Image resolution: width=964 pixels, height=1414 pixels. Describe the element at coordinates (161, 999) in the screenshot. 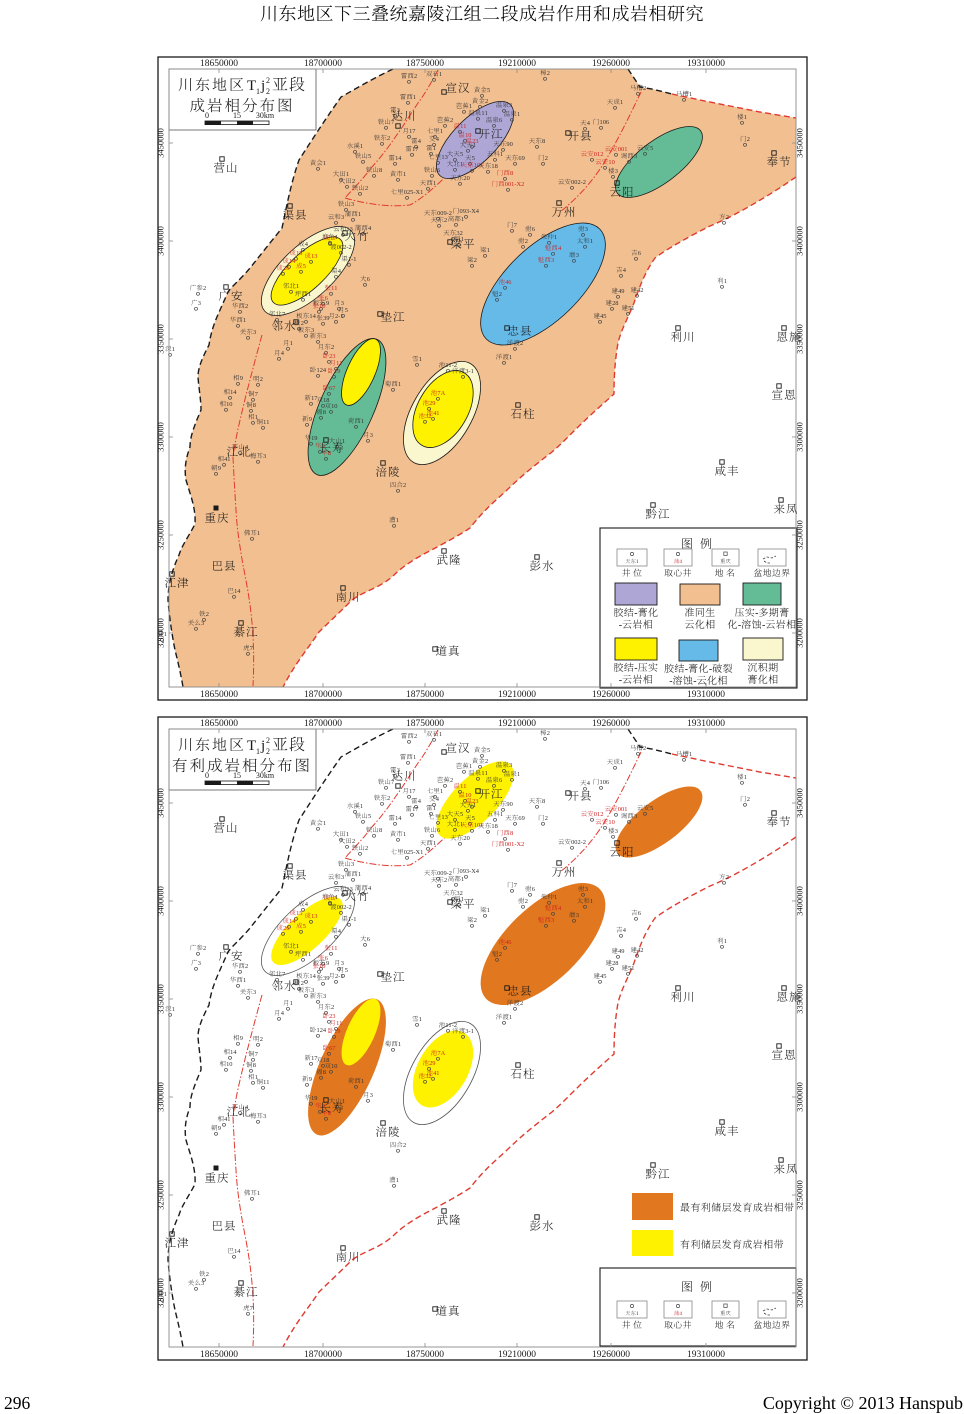

I see `svg-text: 3350000` at that location.